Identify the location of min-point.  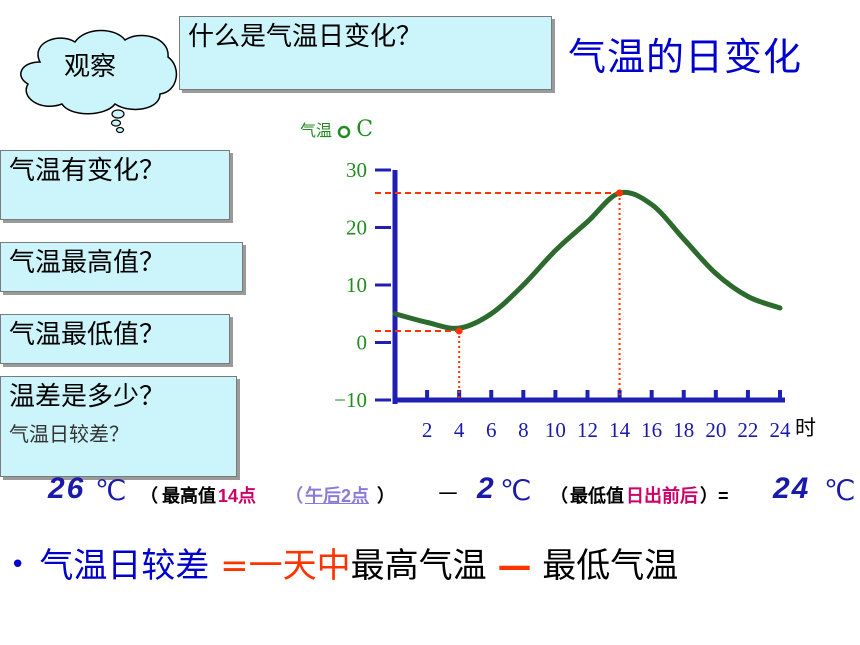
(459, 331).